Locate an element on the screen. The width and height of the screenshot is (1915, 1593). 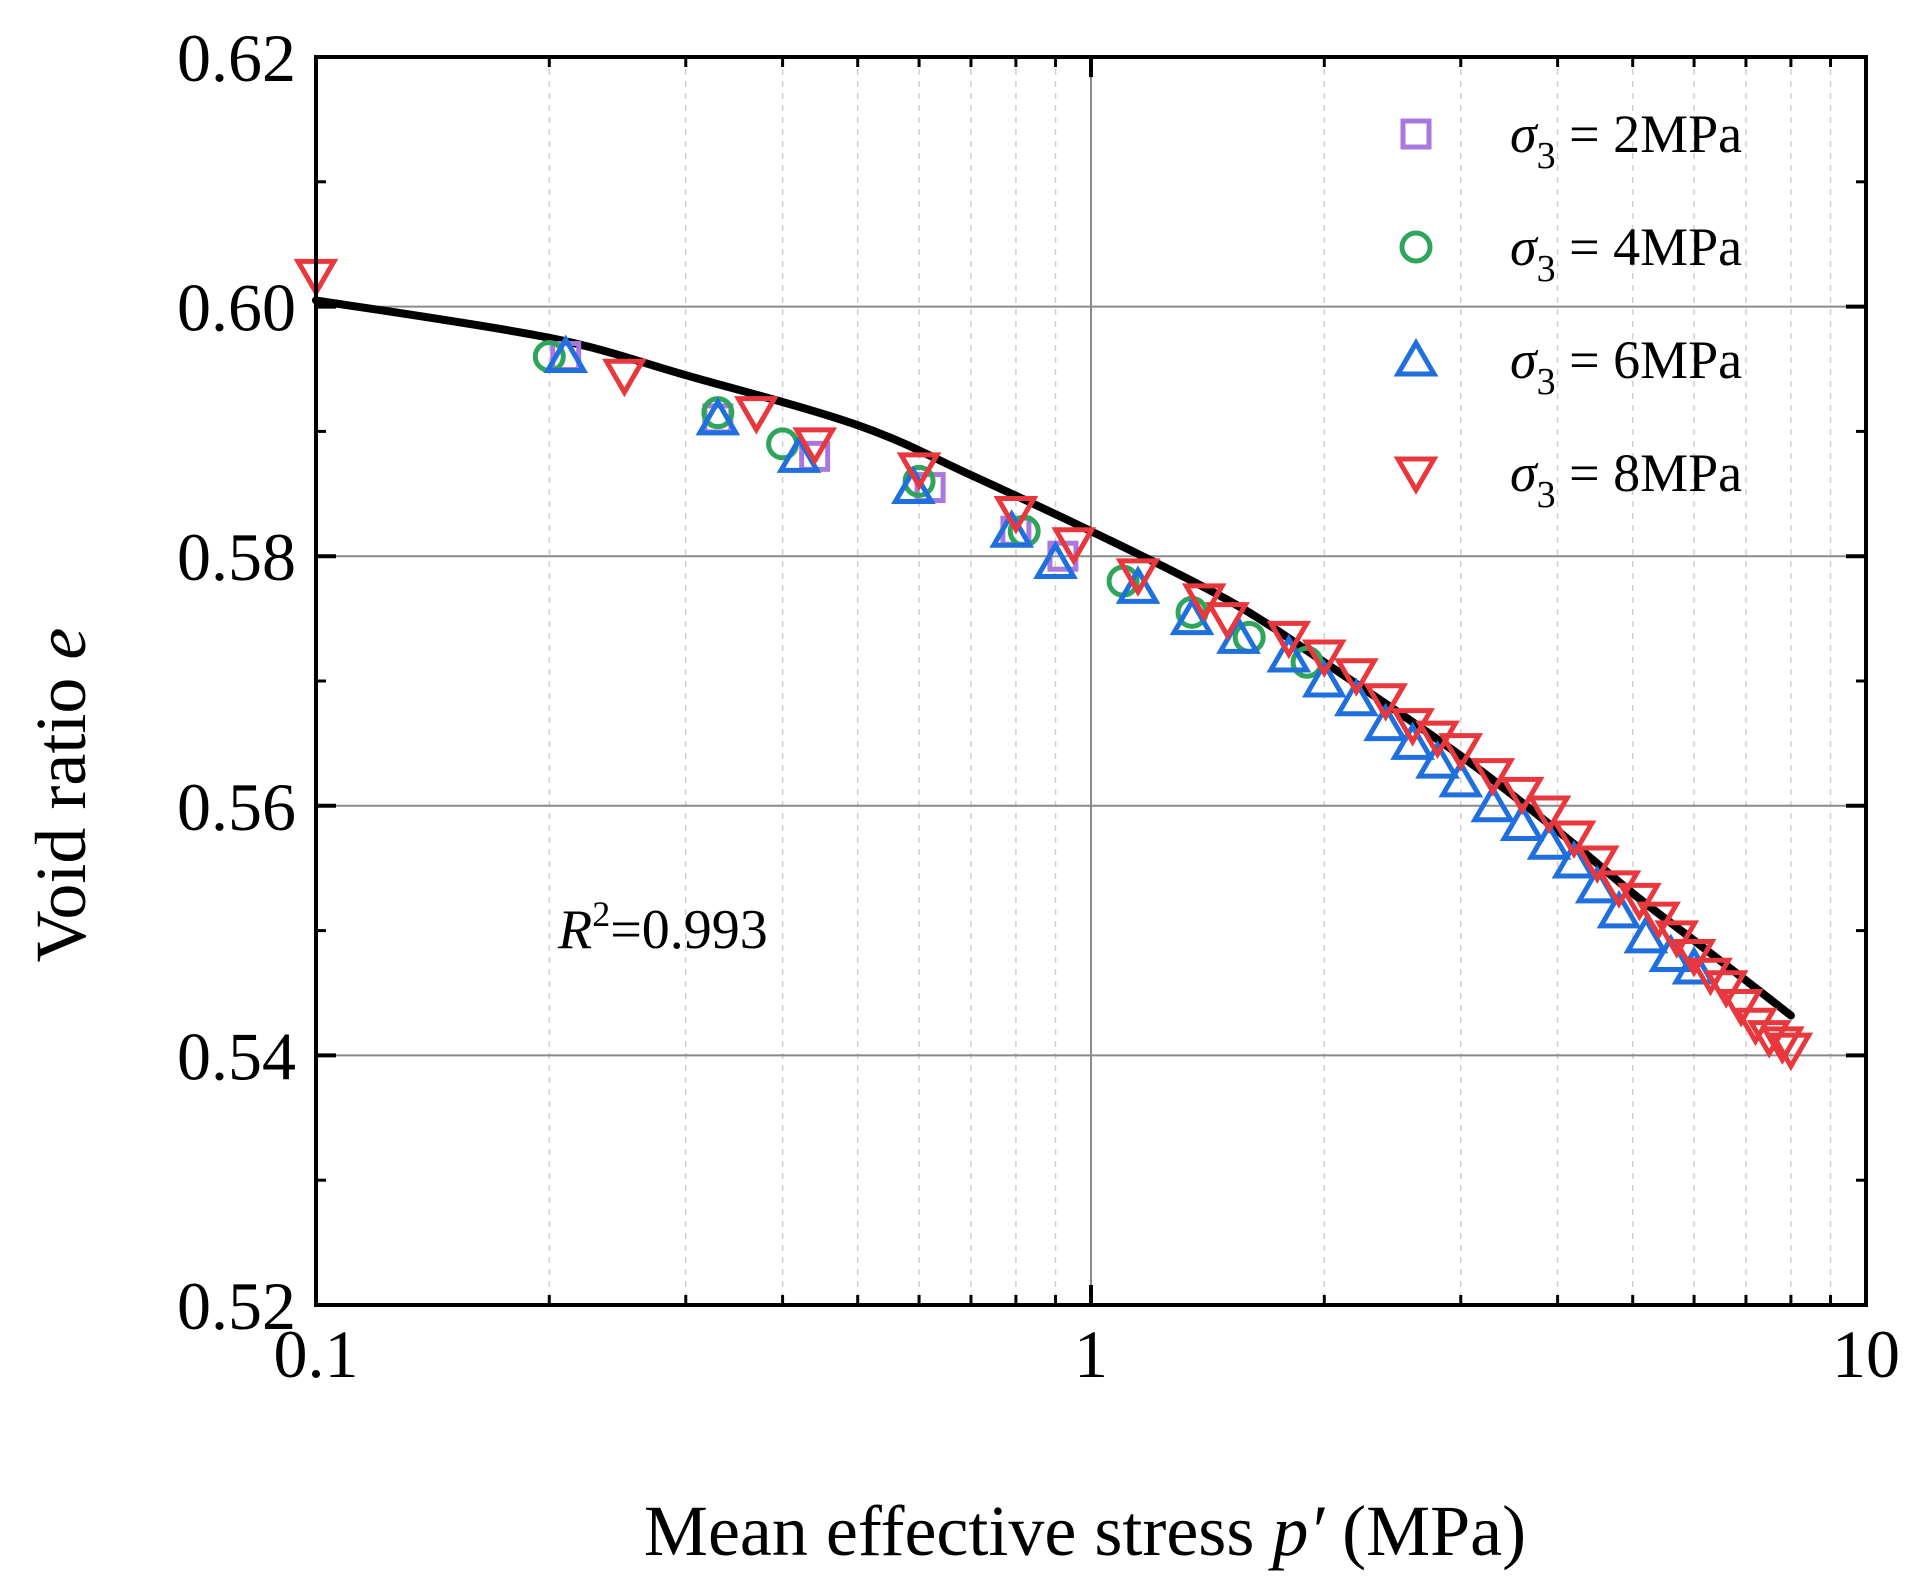
legend-label: σ3 = 4MPa is located at coordinates (1626, 253).